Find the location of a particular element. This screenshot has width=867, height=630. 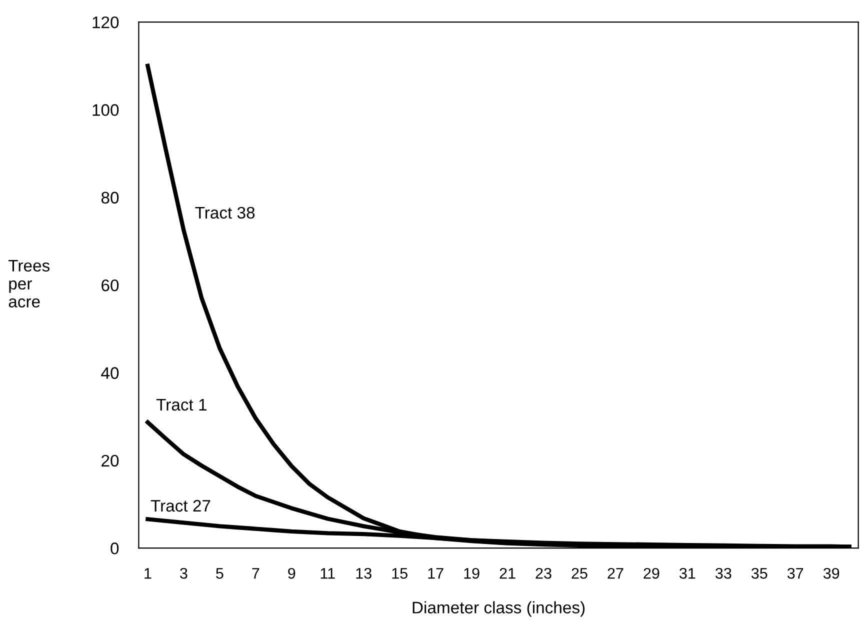

y-tick-label: 100 is located at coordinates (105, 110).